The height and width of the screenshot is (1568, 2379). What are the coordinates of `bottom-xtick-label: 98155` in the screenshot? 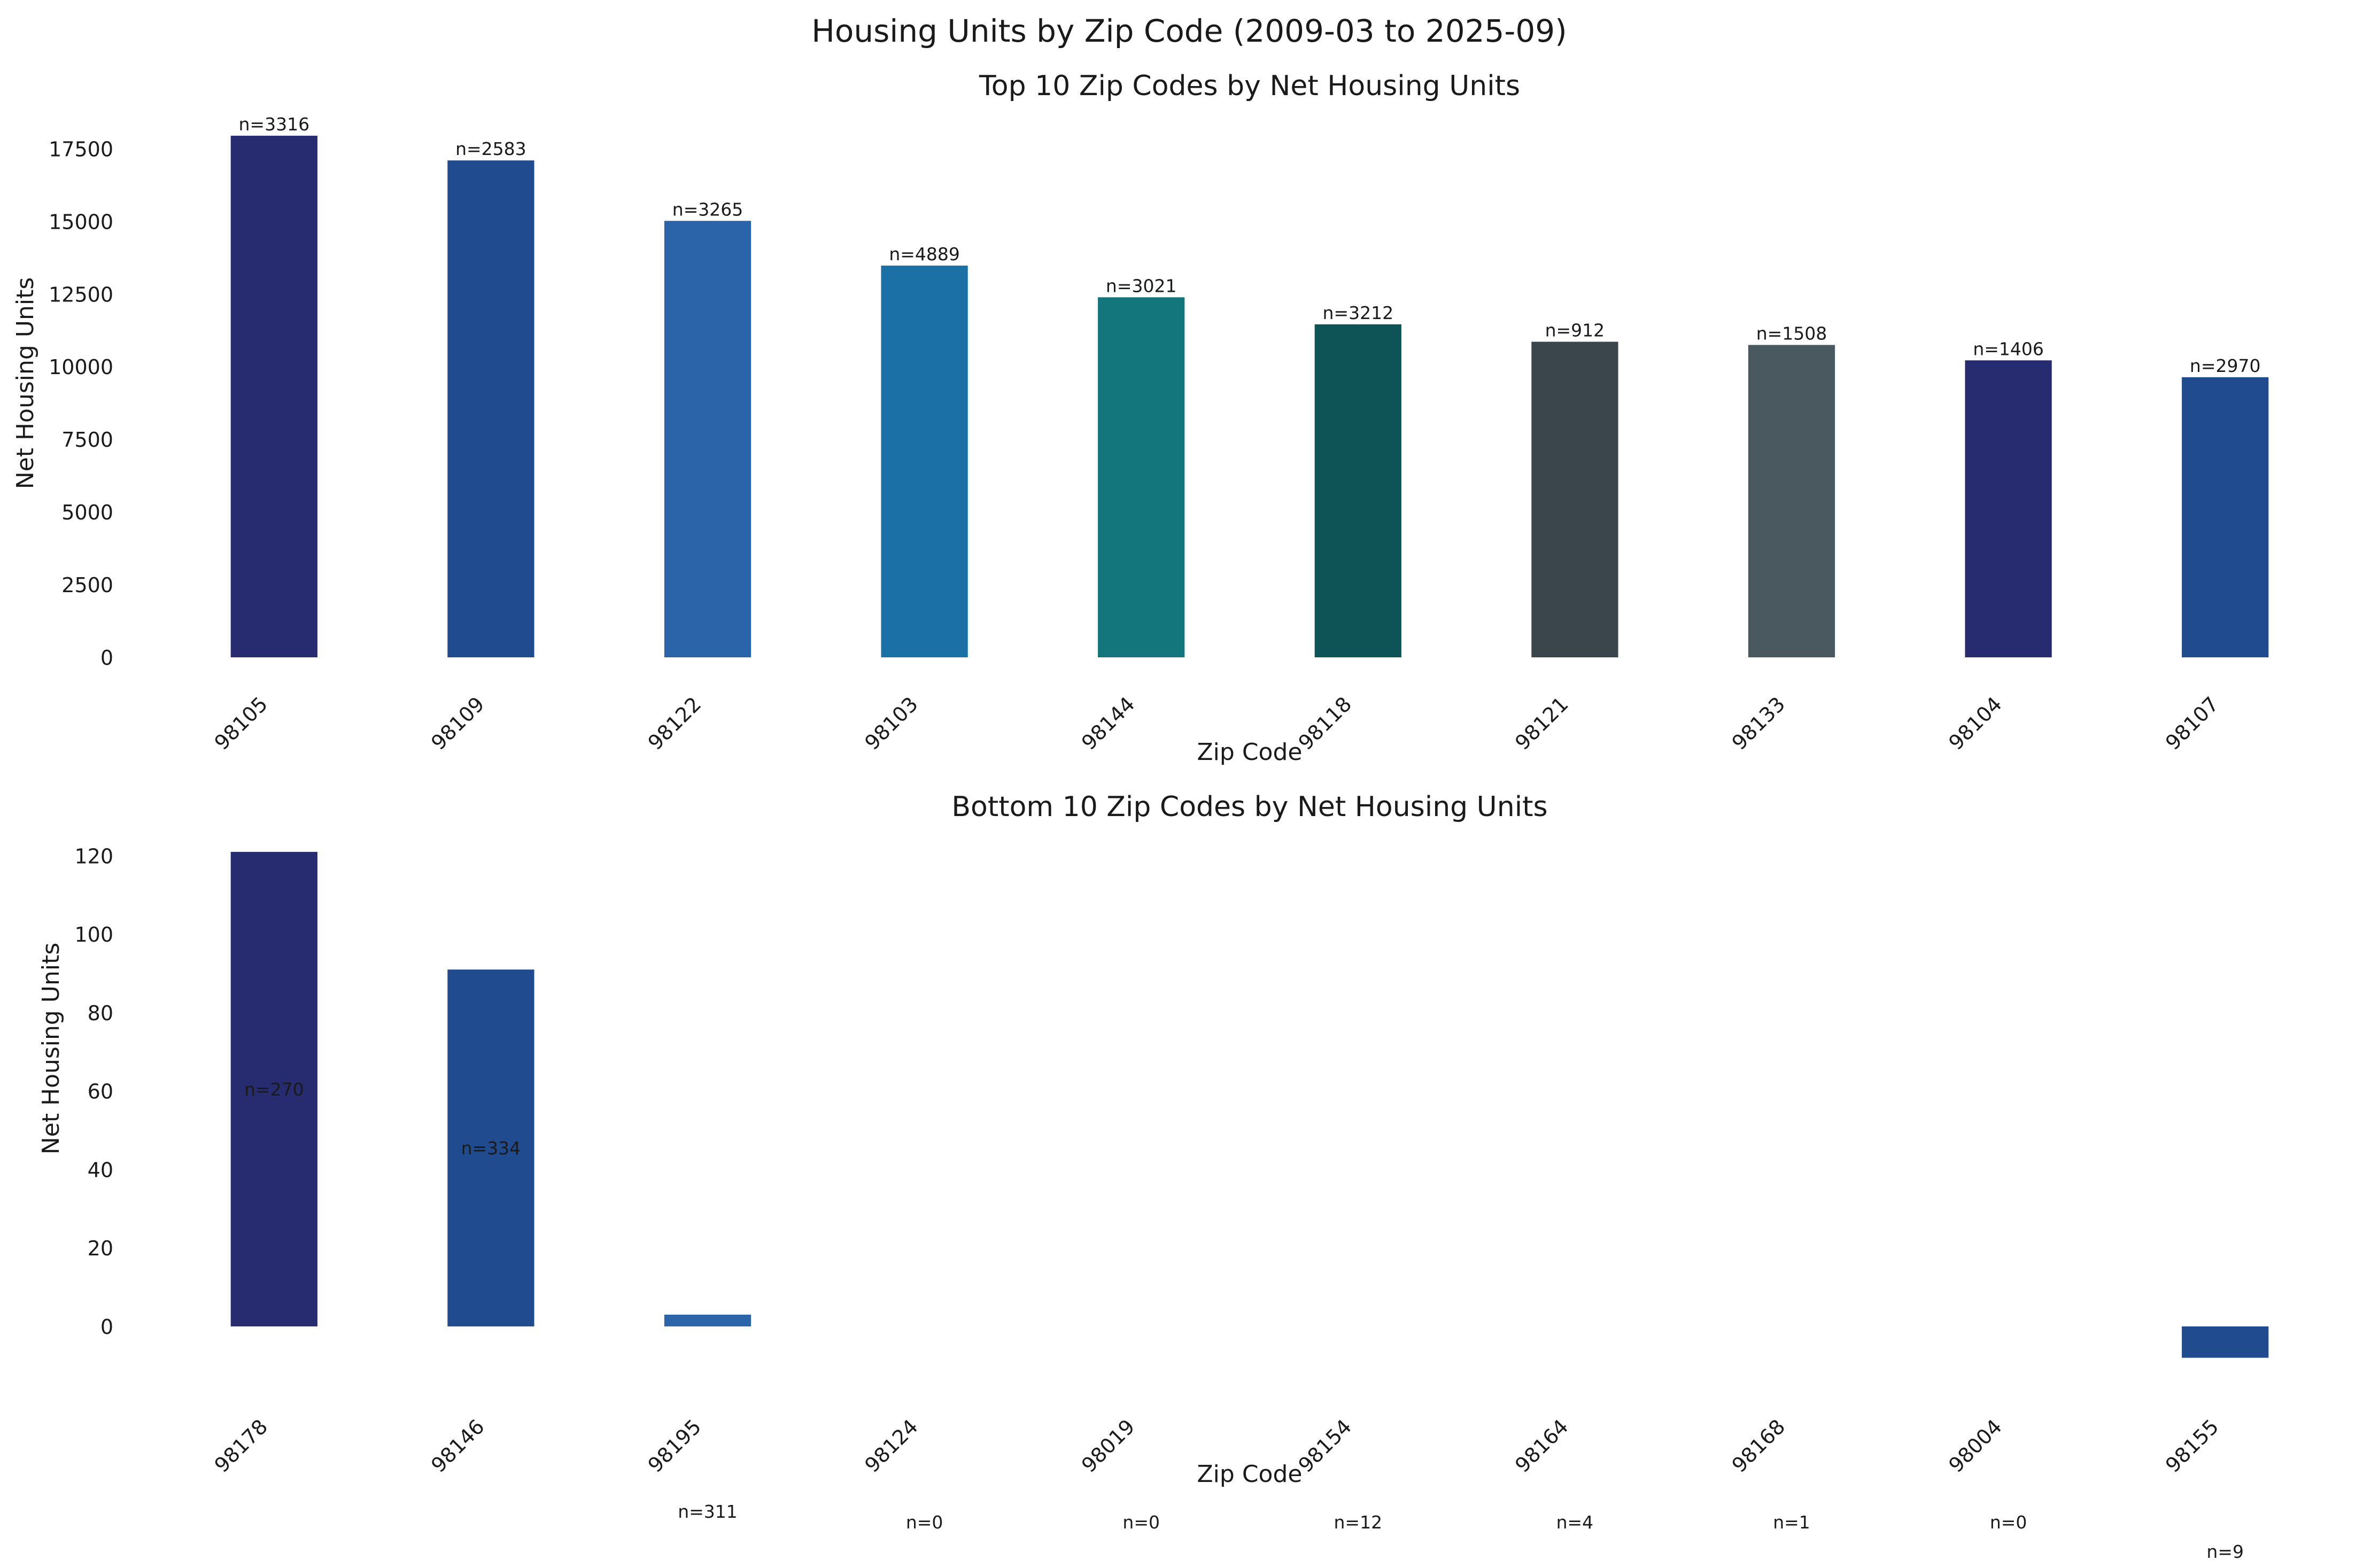 It's located at (2192, 1446).